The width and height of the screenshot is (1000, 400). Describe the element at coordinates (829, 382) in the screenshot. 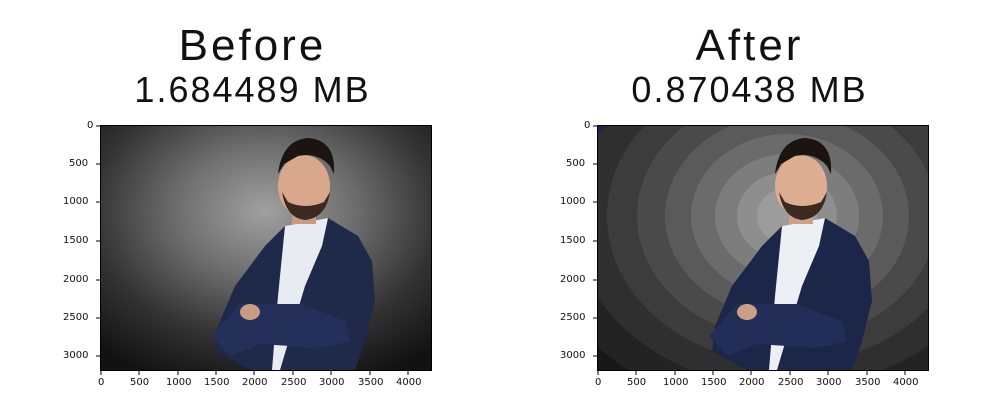

I see `after-x-tick-label: 3000` at that location.